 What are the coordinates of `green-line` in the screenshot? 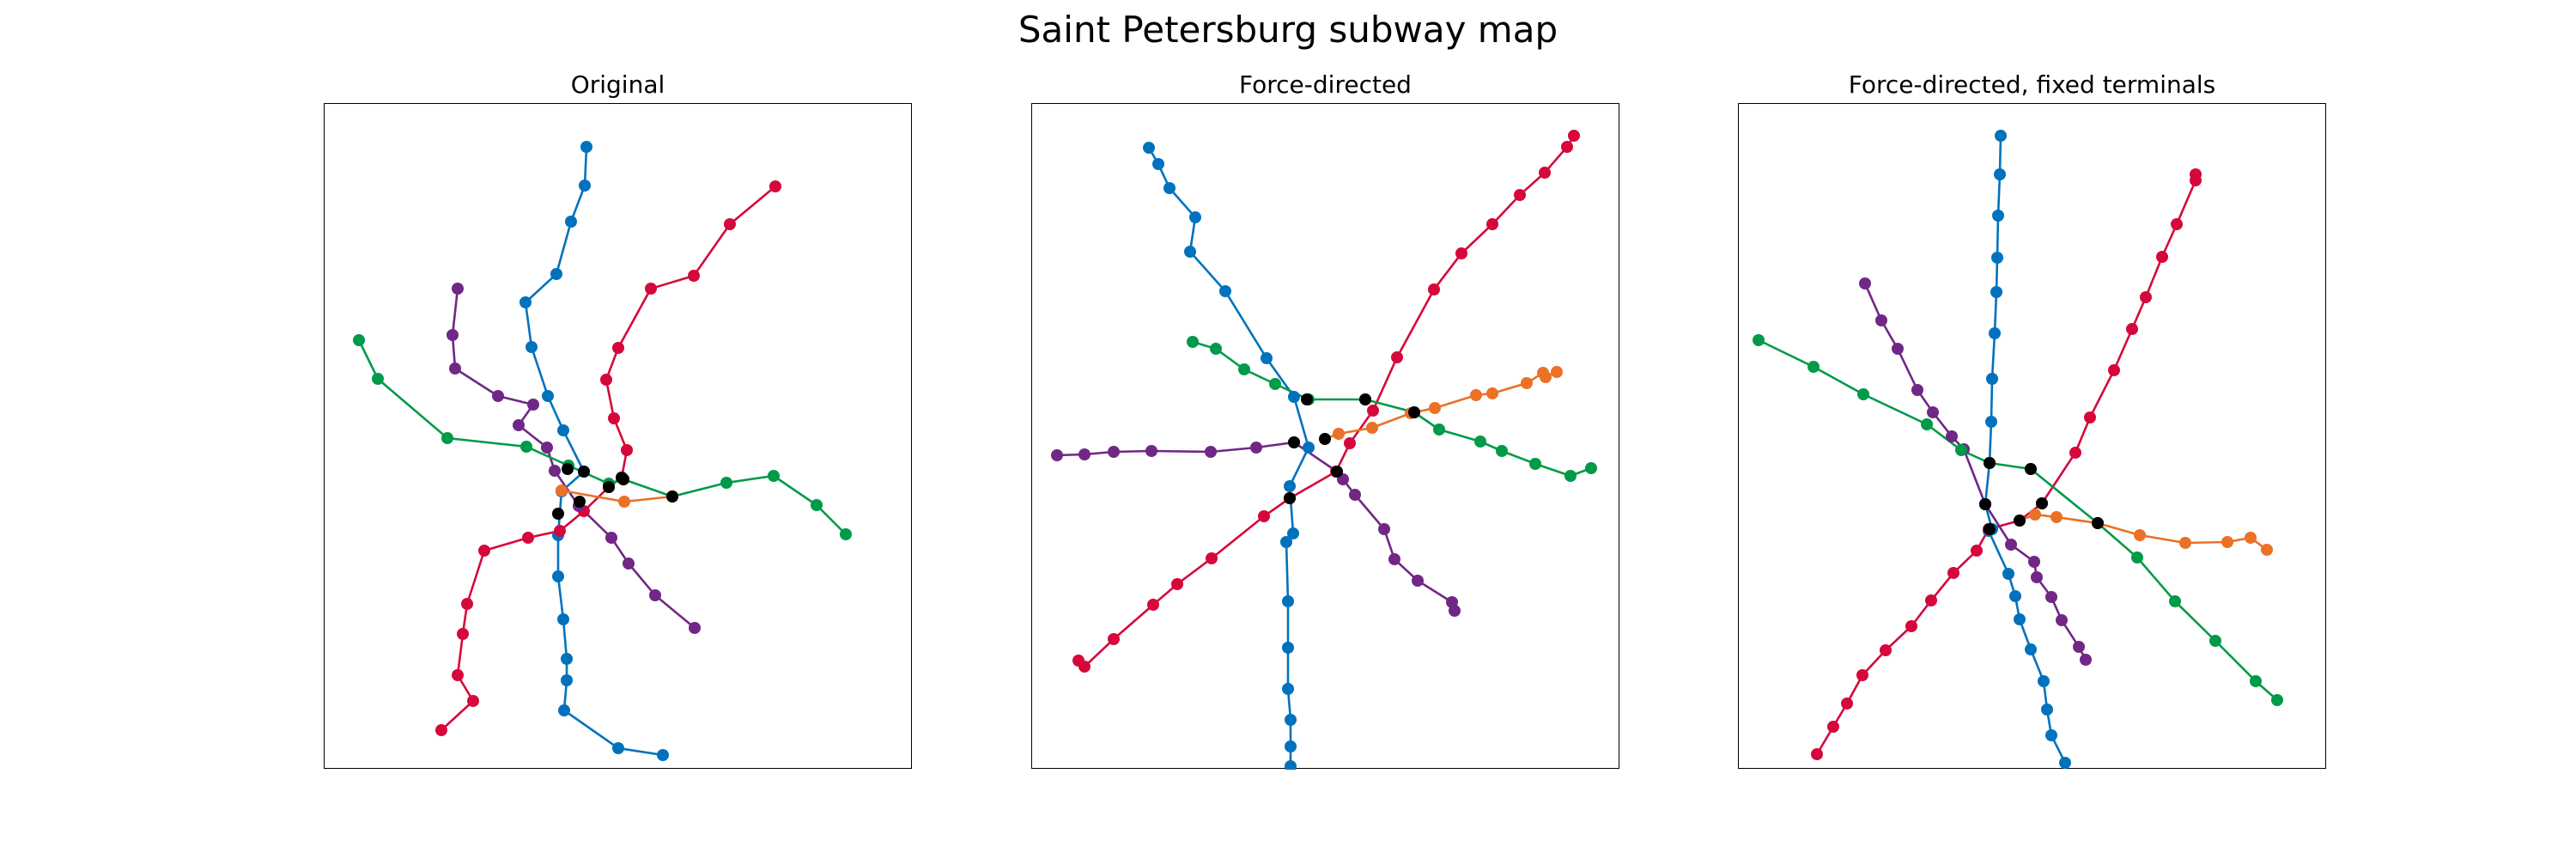 It's located at (1392, 409).